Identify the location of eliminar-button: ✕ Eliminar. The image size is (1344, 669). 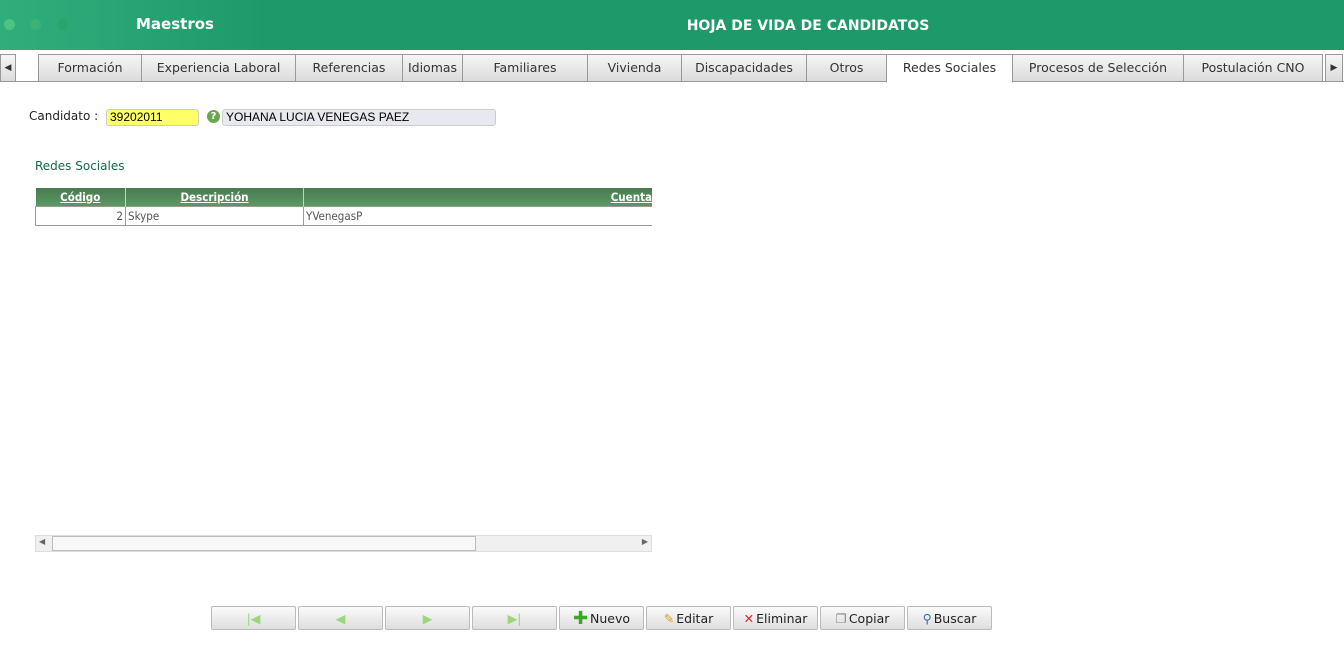
(775, 618).